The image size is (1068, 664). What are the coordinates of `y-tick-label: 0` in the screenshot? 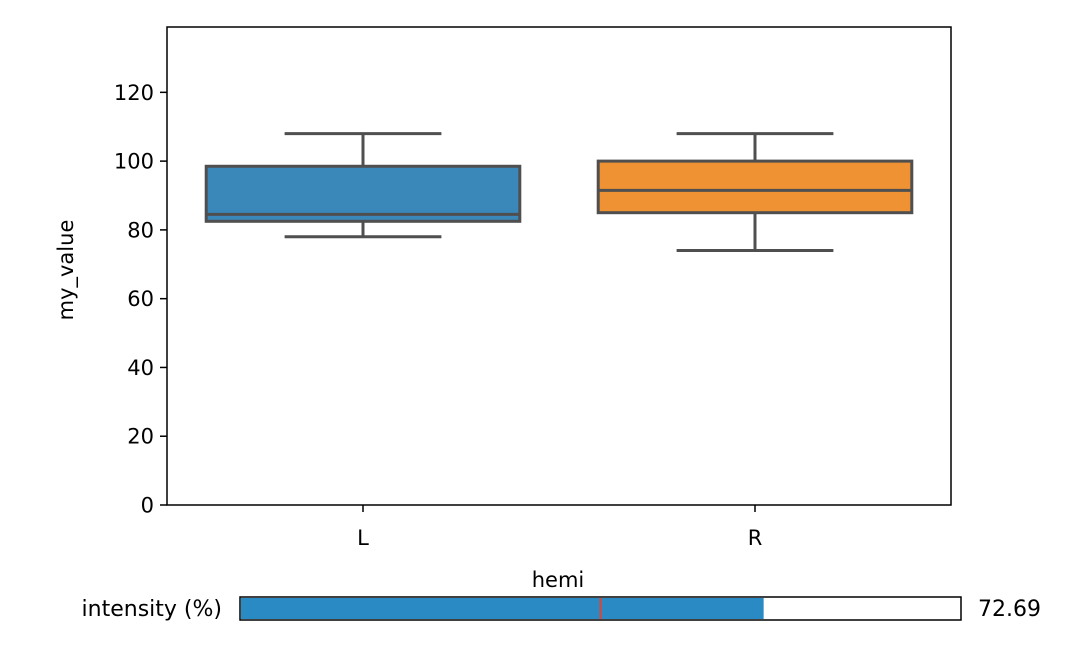 It's located at (147, 506).